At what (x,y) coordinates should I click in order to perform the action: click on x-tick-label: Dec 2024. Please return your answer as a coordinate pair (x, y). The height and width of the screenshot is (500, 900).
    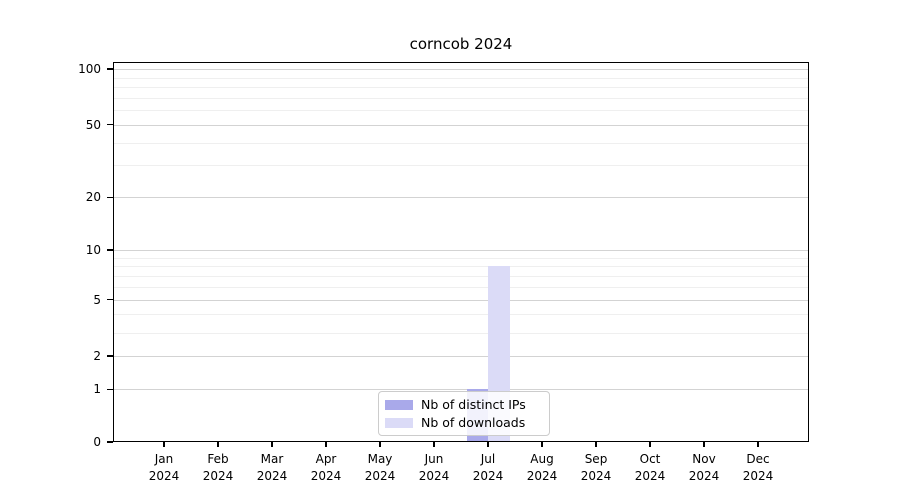
    Looking at the image, I should click on (758, 468).